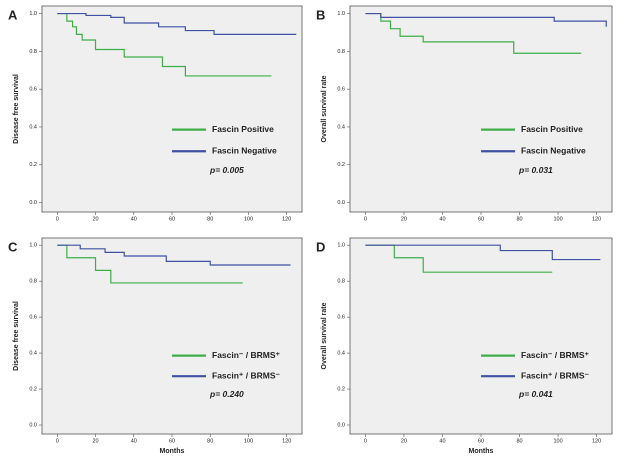  I want to click on panel-label: C, so click(13, 246).